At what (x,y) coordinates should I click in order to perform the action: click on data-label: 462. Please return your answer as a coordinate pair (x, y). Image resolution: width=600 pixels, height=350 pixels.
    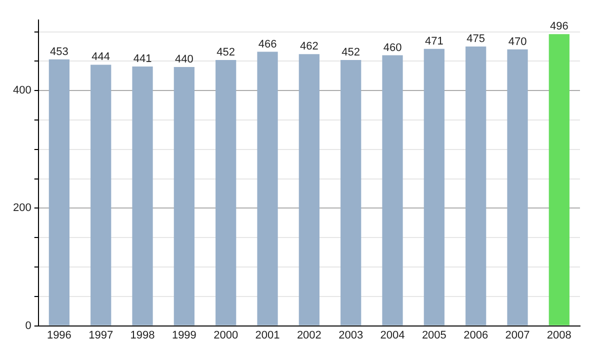
    Looking at the image, I should click on (309, 46).